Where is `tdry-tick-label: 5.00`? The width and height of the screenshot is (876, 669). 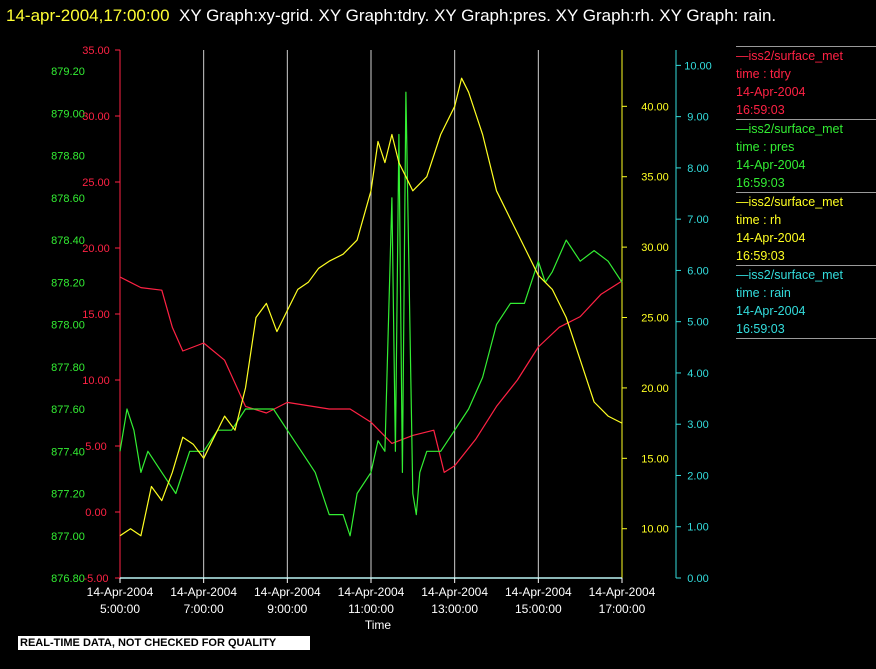
tdry-tick-label: 5.00 is located at coordinates (95, 447).